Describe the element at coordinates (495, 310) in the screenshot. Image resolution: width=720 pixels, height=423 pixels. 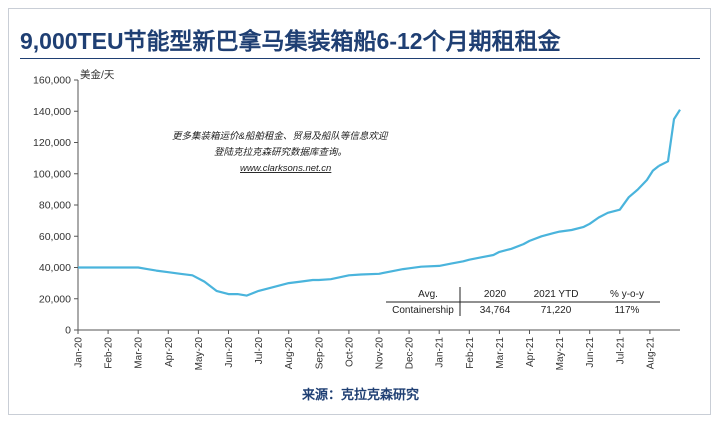
I see `table-cell-2020: 34,764` at that location.